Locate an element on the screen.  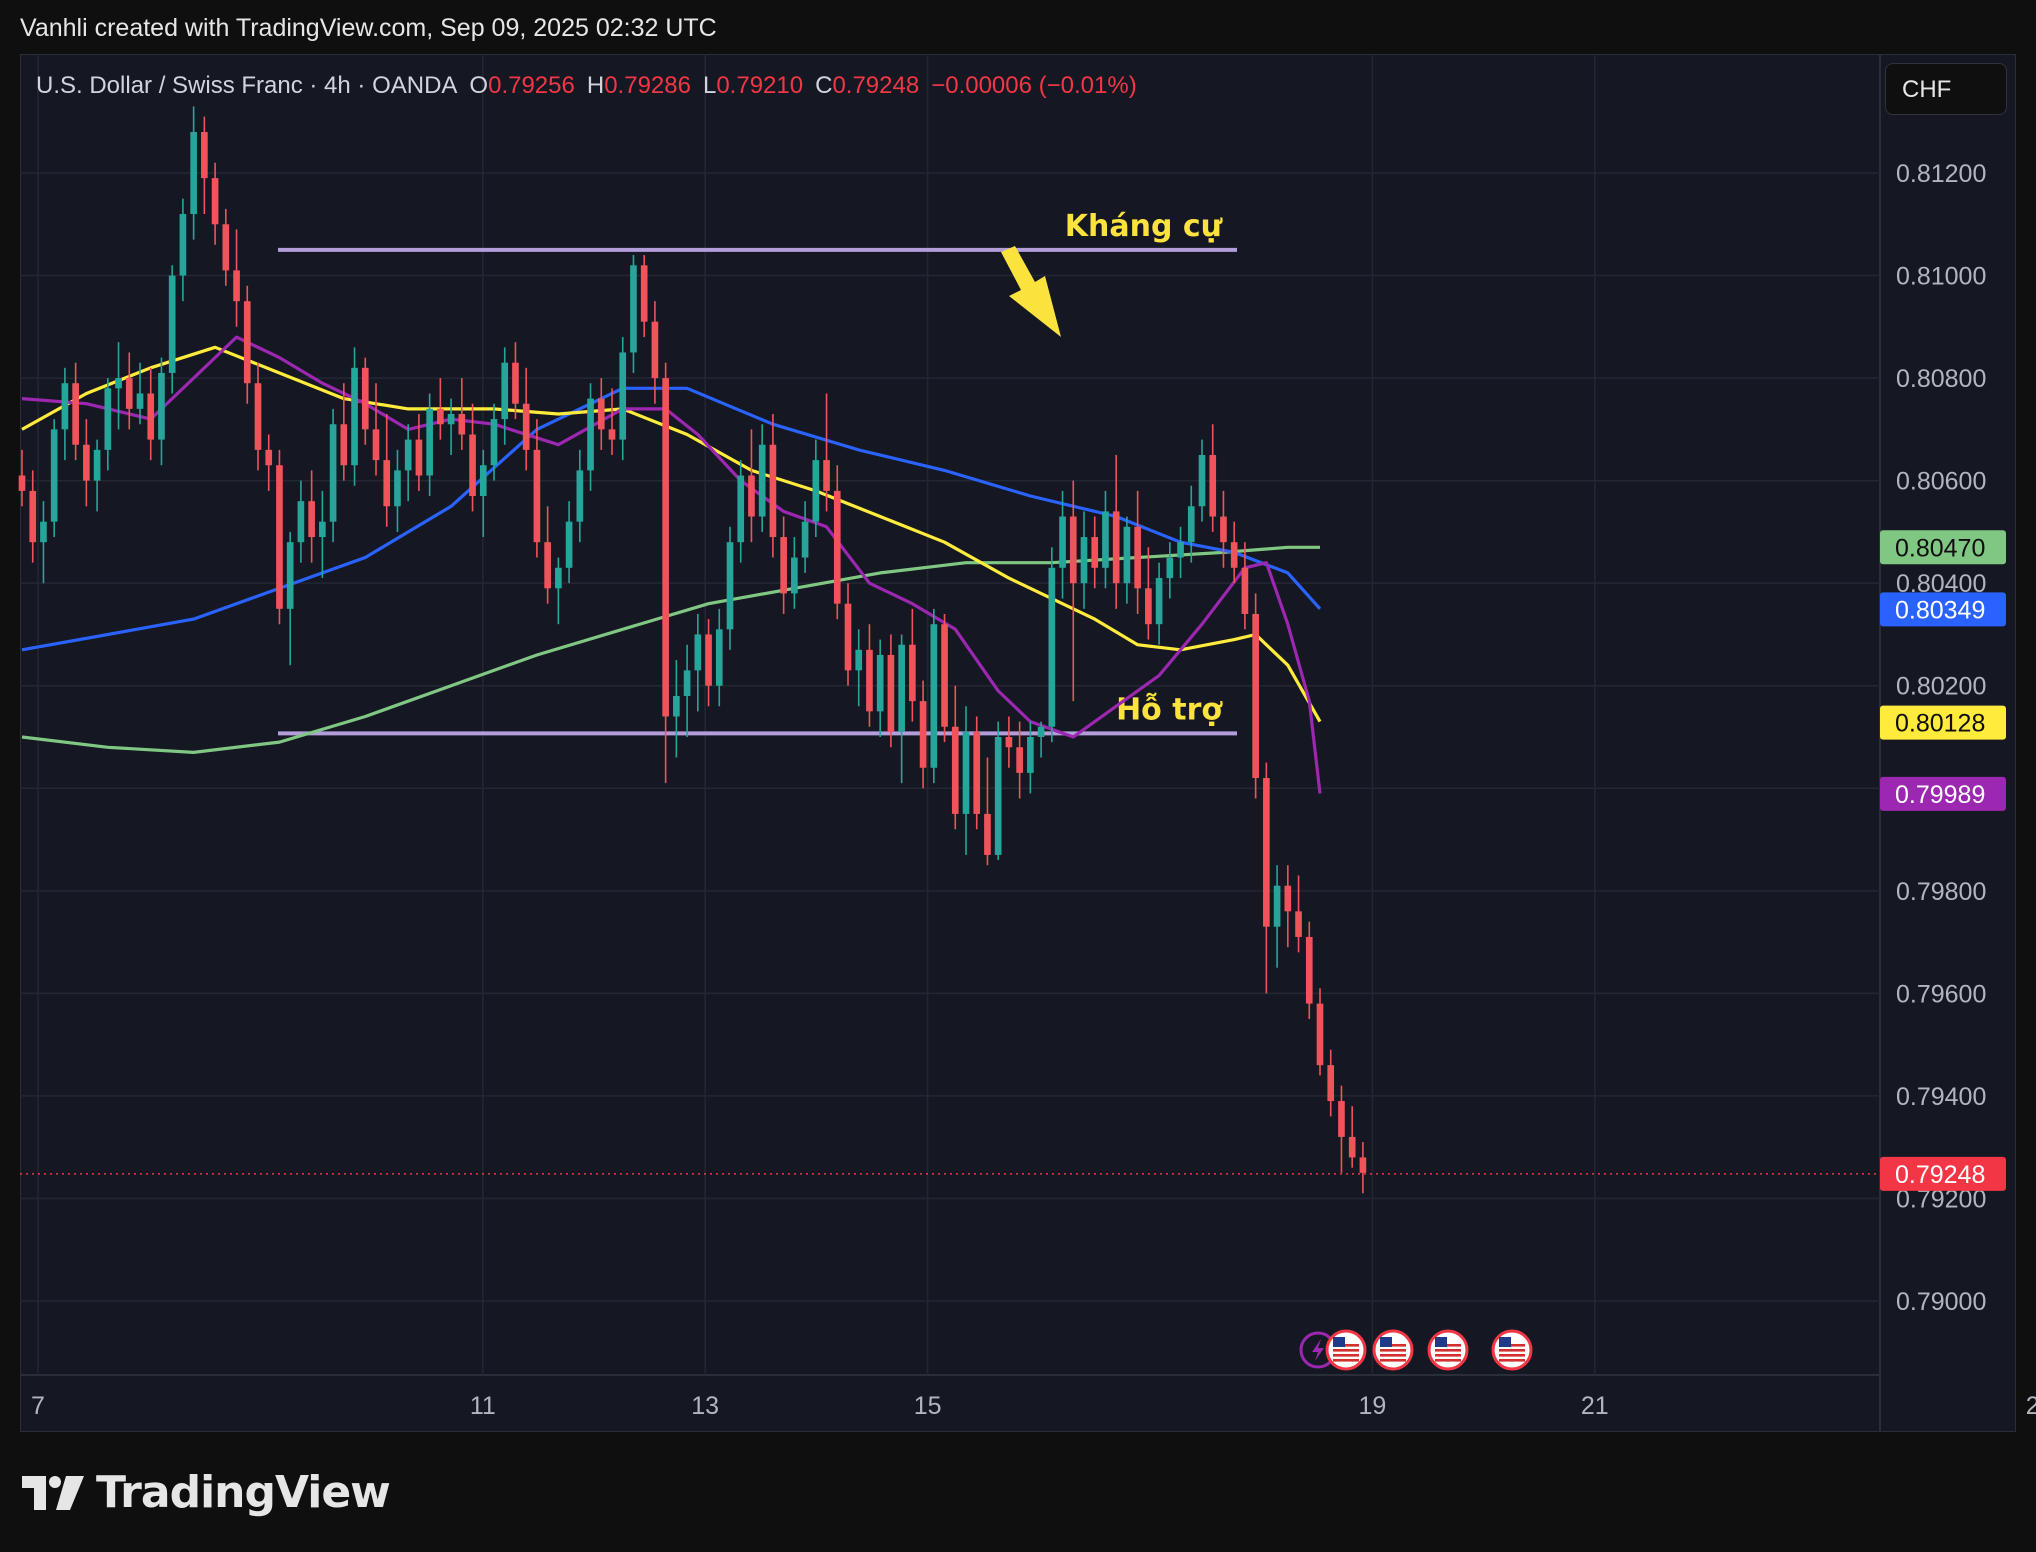
annotation-arrow-icon is located at coordinates (1031, 291).